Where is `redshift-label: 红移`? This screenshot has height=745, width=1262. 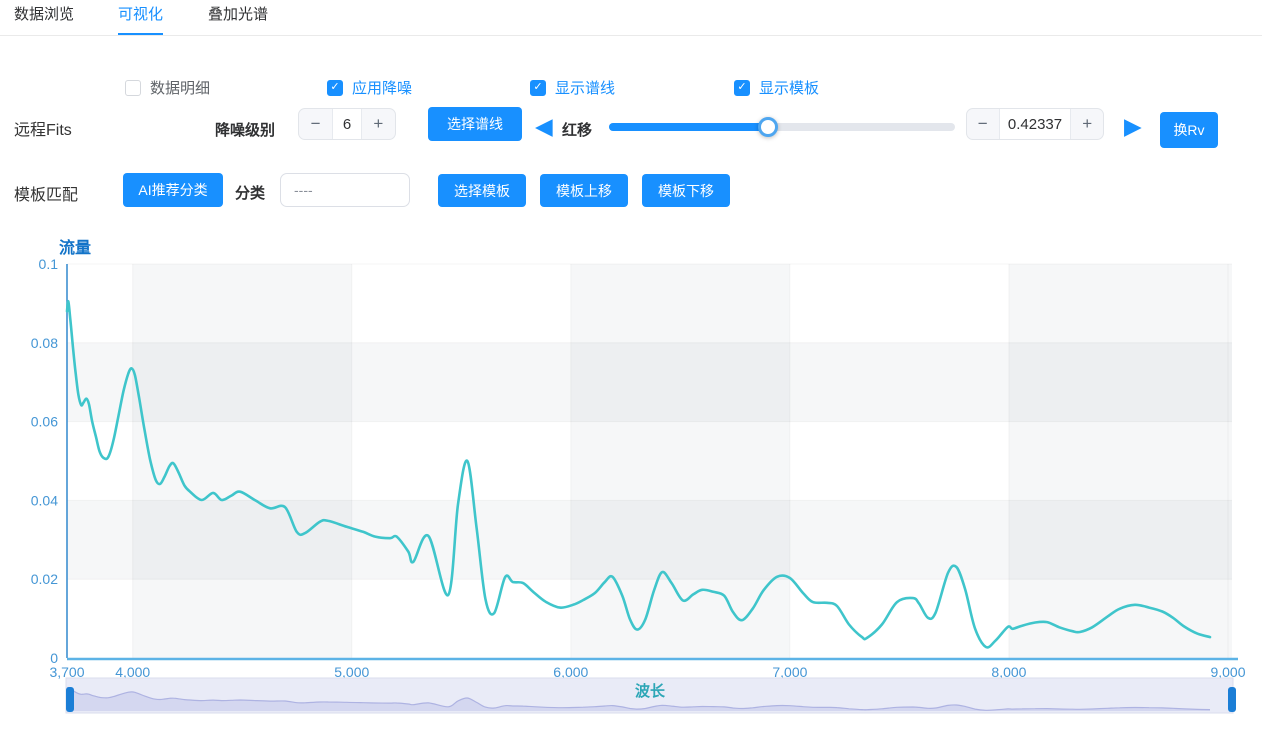 redshift-label: 红移 is located at coordinates (577, 130).